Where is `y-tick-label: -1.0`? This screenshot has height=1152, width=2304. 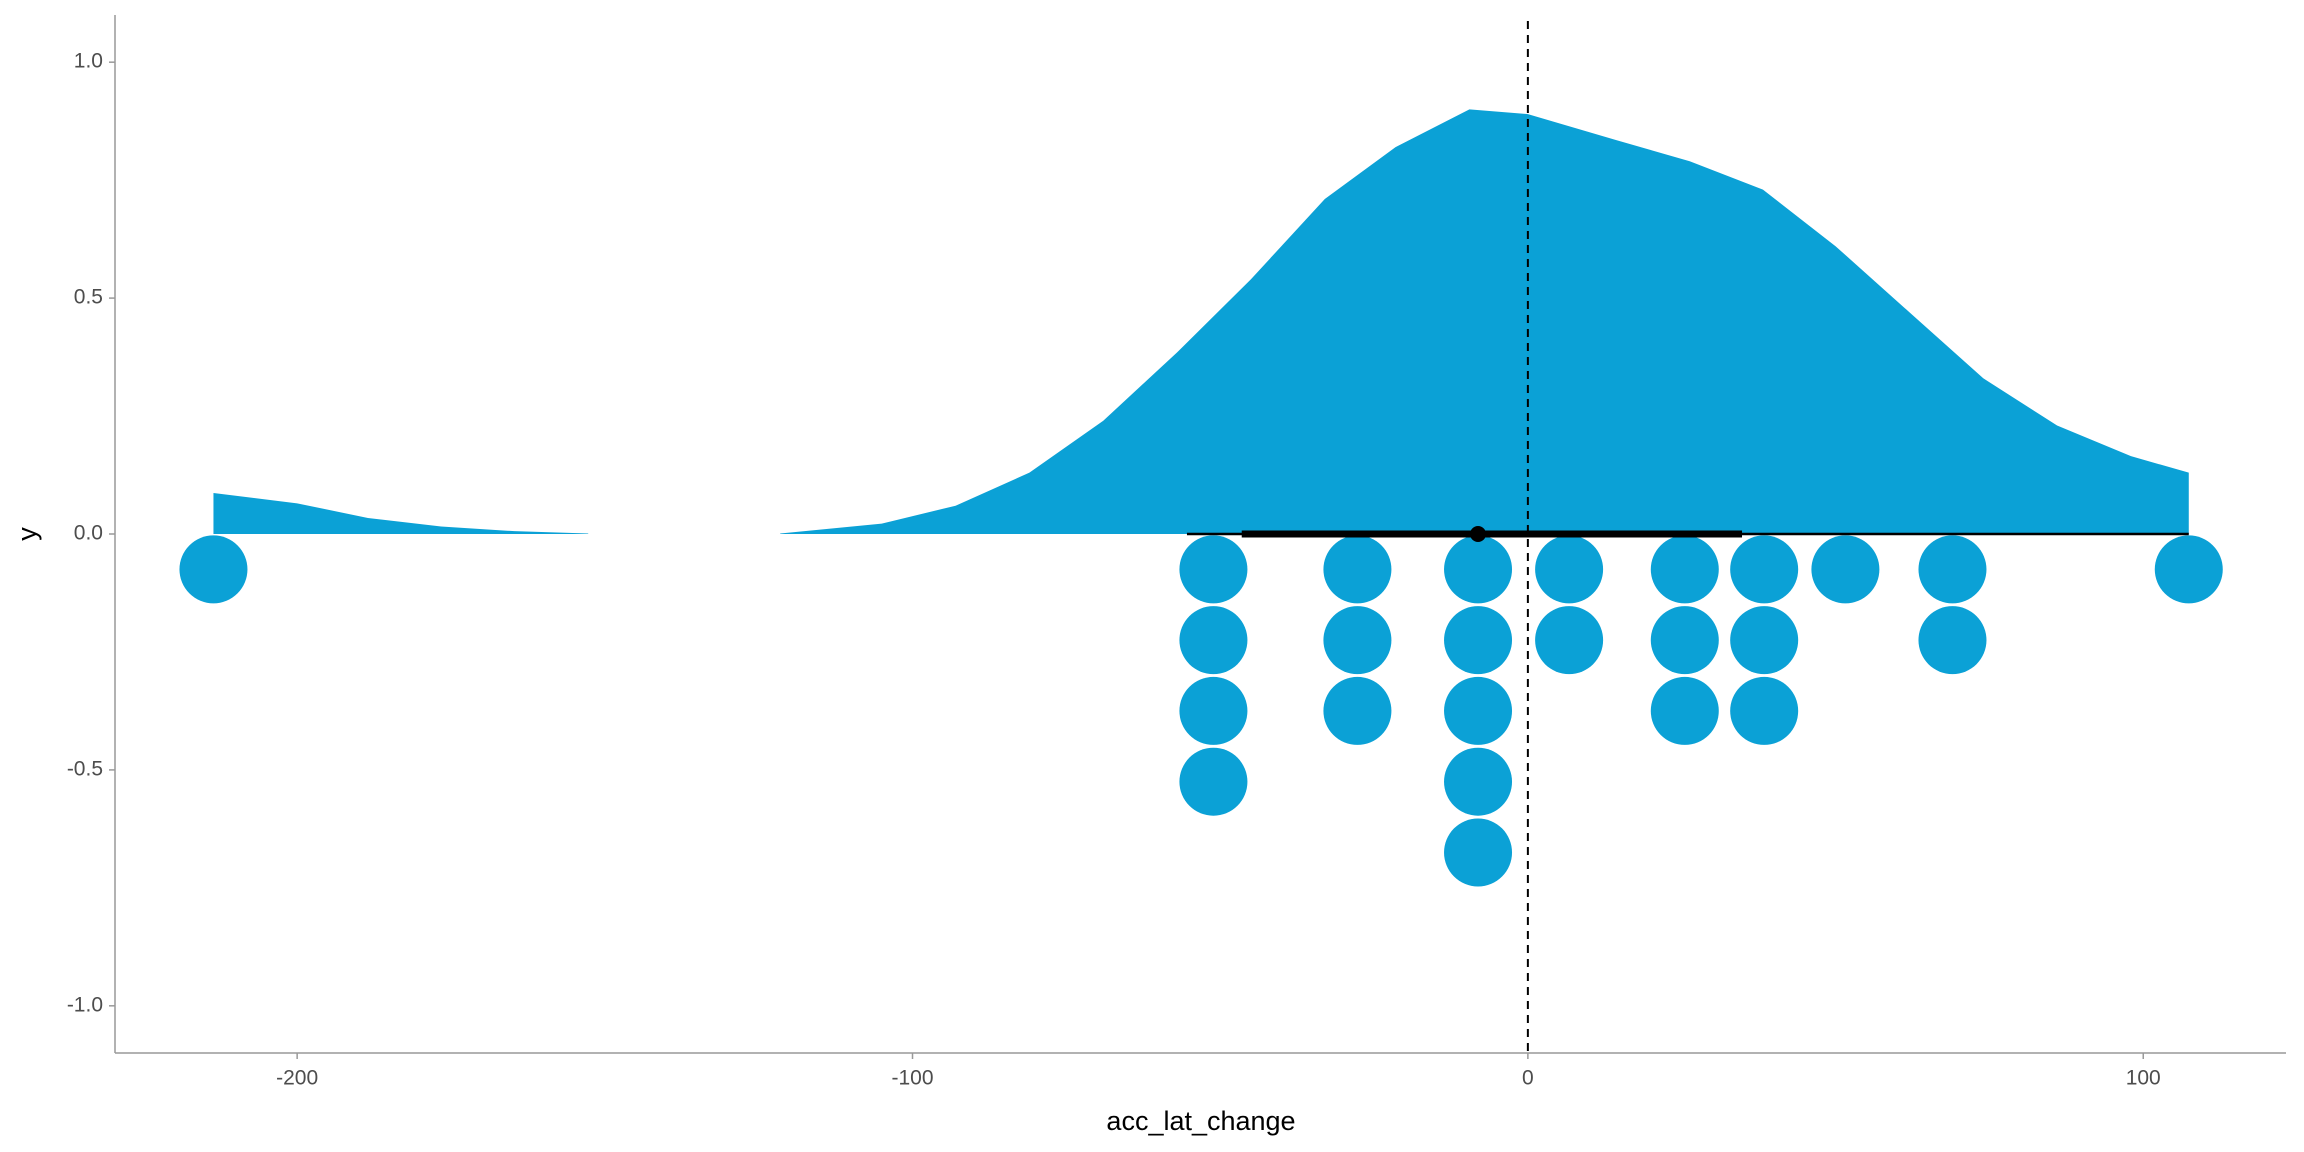 y-tick-label: -1.0 is located at coordinates (85, 1004).